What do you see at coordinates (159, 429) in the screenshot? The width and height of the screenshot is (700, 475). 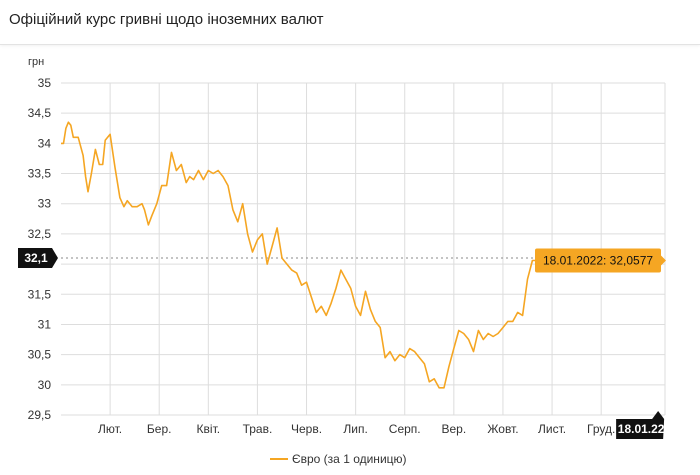 I see `x-tick-label: Бер.` at bounding box center [159, 429].